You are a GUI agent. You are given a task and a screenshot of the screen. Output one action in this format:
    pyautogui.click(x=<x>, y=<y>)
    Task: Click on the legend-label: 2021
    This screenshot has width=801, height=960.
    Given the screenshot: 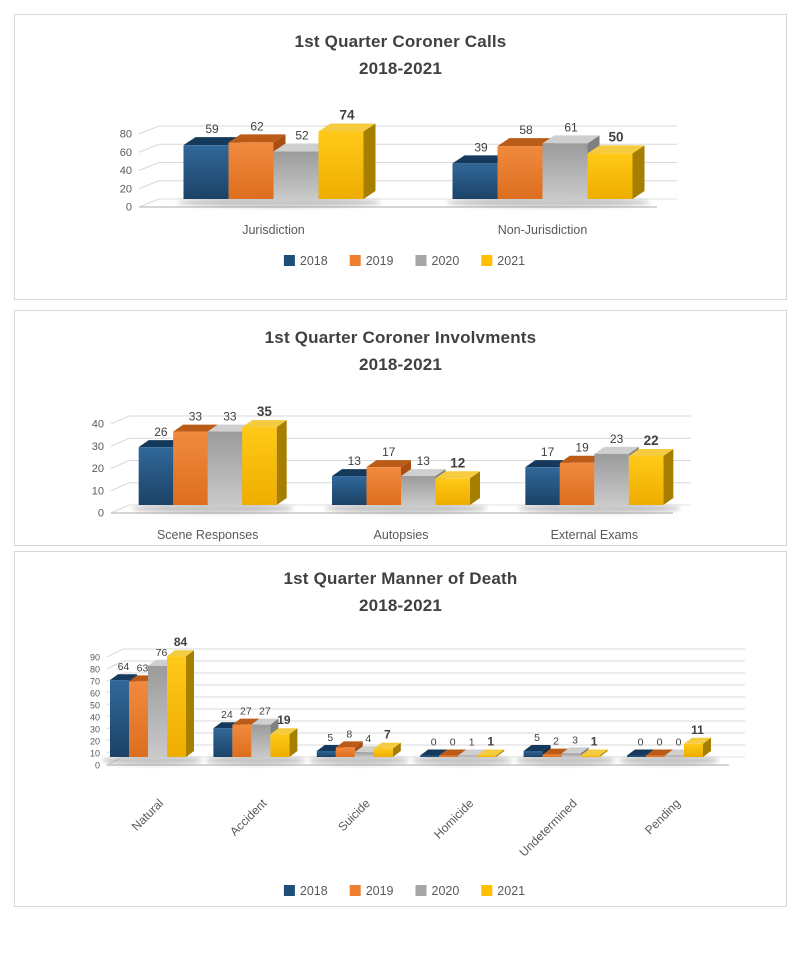 What is the action you would take?
    pyautogui.click(x=511, y=261)
    